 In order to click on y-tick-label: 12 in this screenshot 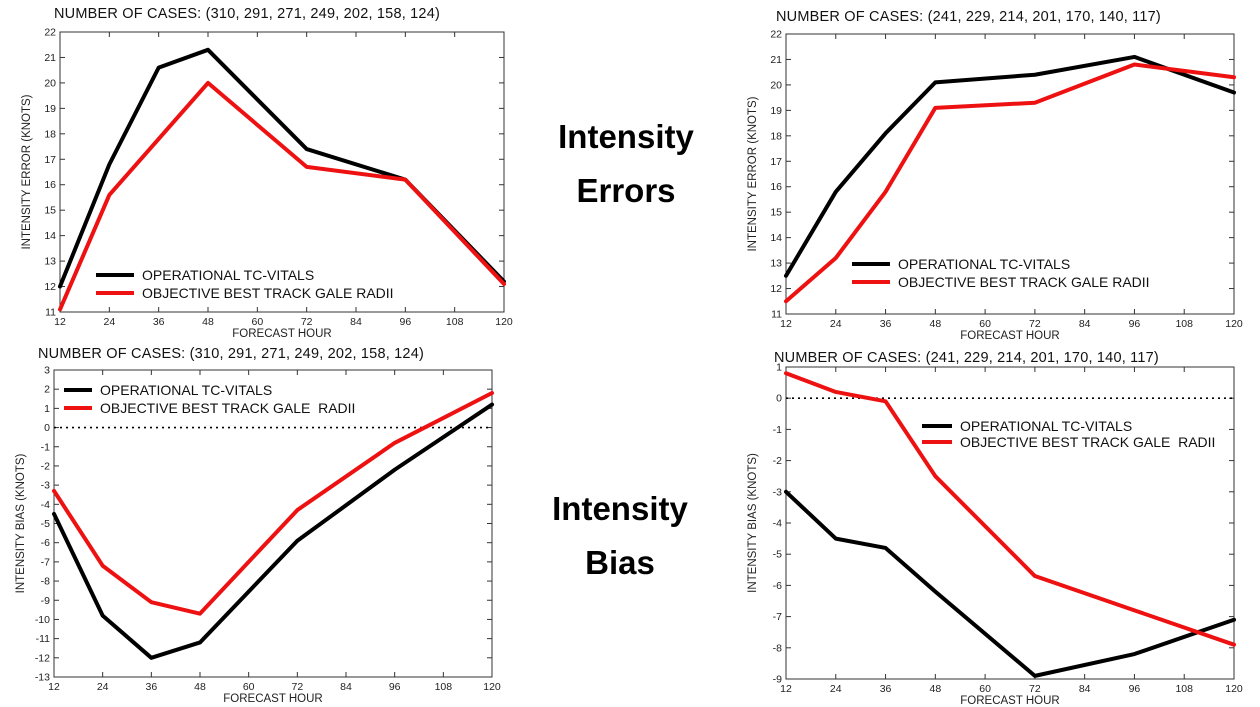, I will do `click(50, 287)`.